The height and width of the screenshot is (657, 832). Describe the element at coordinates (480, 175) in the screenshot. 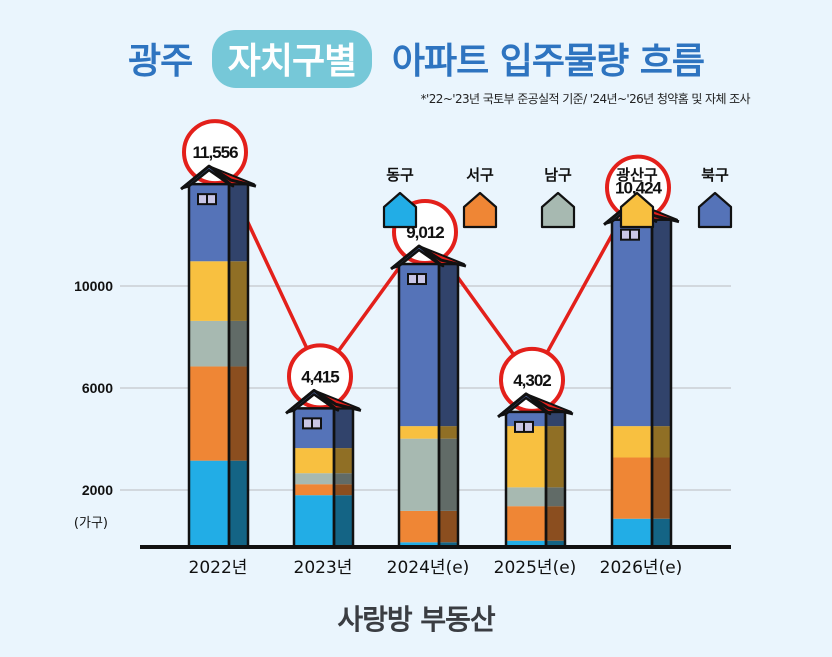

I see `legend-label: 서구` at that location.